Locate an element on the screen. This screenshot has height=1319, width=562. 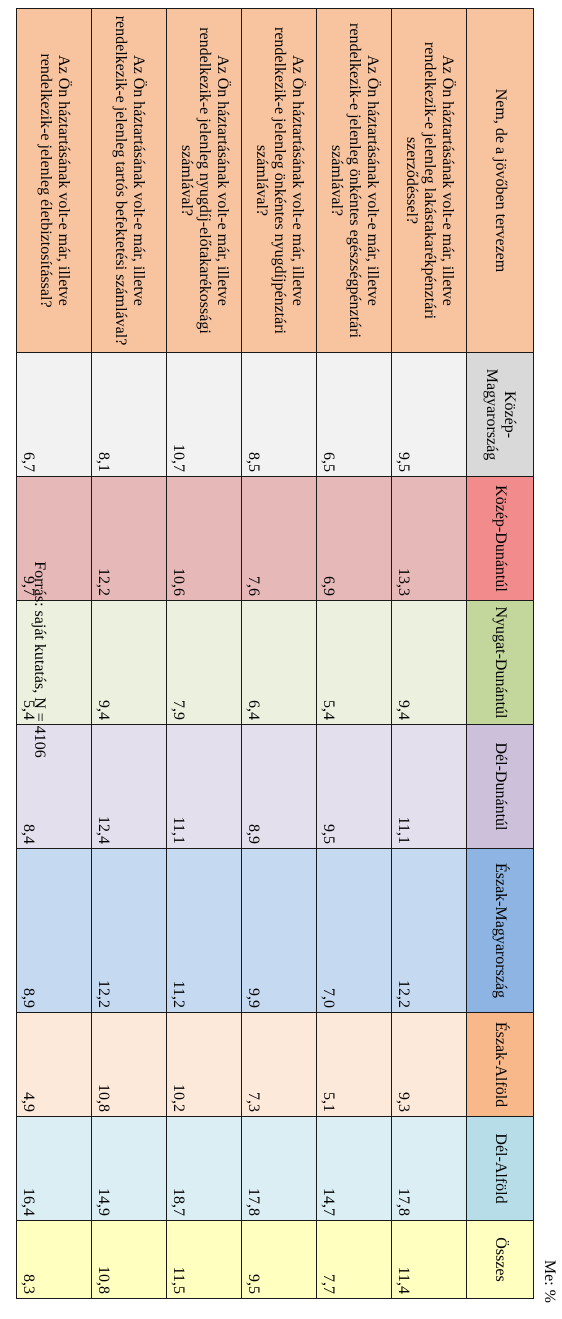
value-cell: 10,7 is located at coordinates (204, 414).